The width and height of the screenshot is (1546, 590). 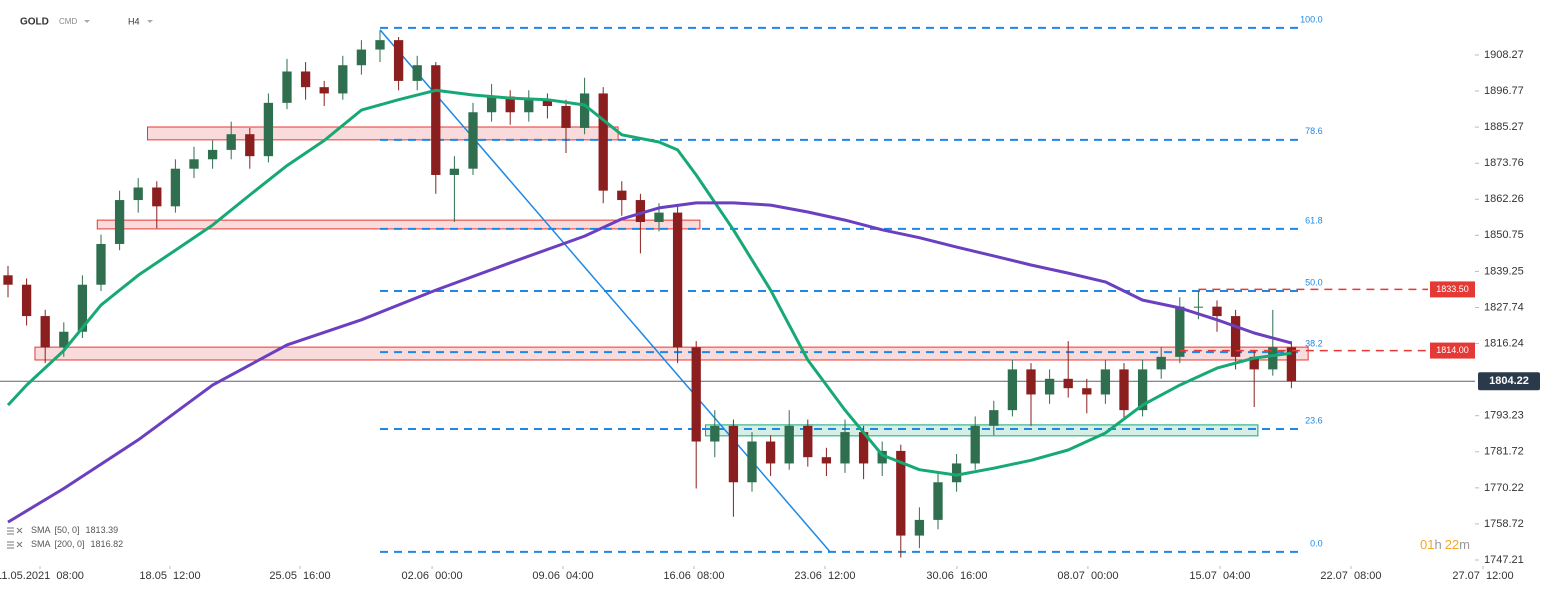 What do you see at coordinates (1509, 381) in the screenshot?
I see `current-price-label: 1804.22` at bounding box center [1509, 381].